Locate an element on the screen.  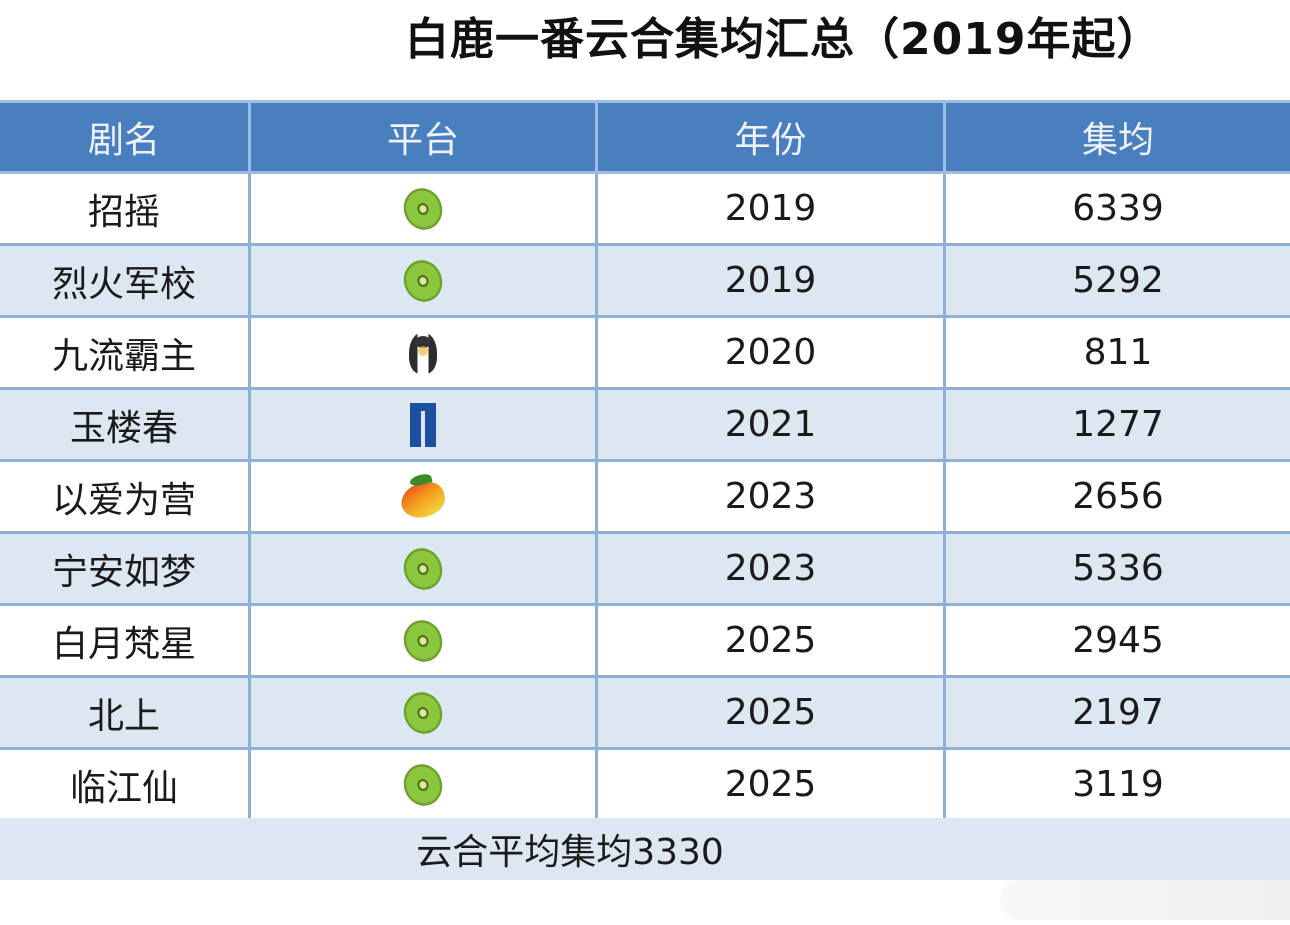
drama-name: 烈火军校 is located at coordinates (125, 280).